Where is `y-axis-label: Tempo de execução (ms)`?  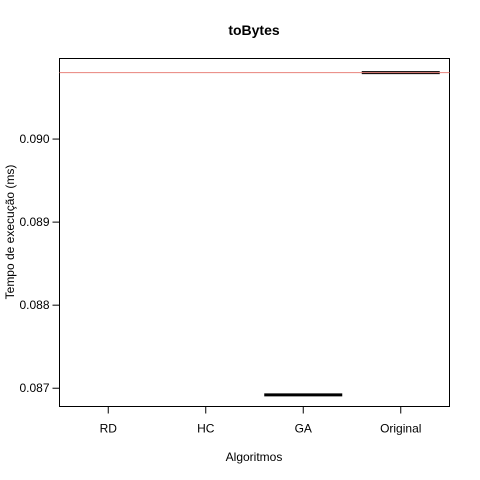
y-axis-label: Tempo de execução (ms) is located at coordinates (10, 232).